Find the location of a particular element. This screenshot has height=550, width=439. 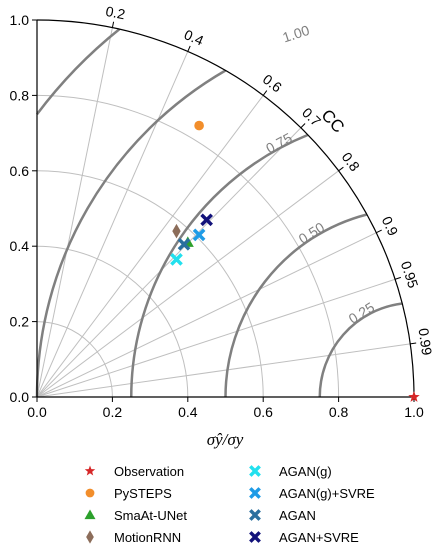

legend-label: Observation is located at coordinates (149, 471).